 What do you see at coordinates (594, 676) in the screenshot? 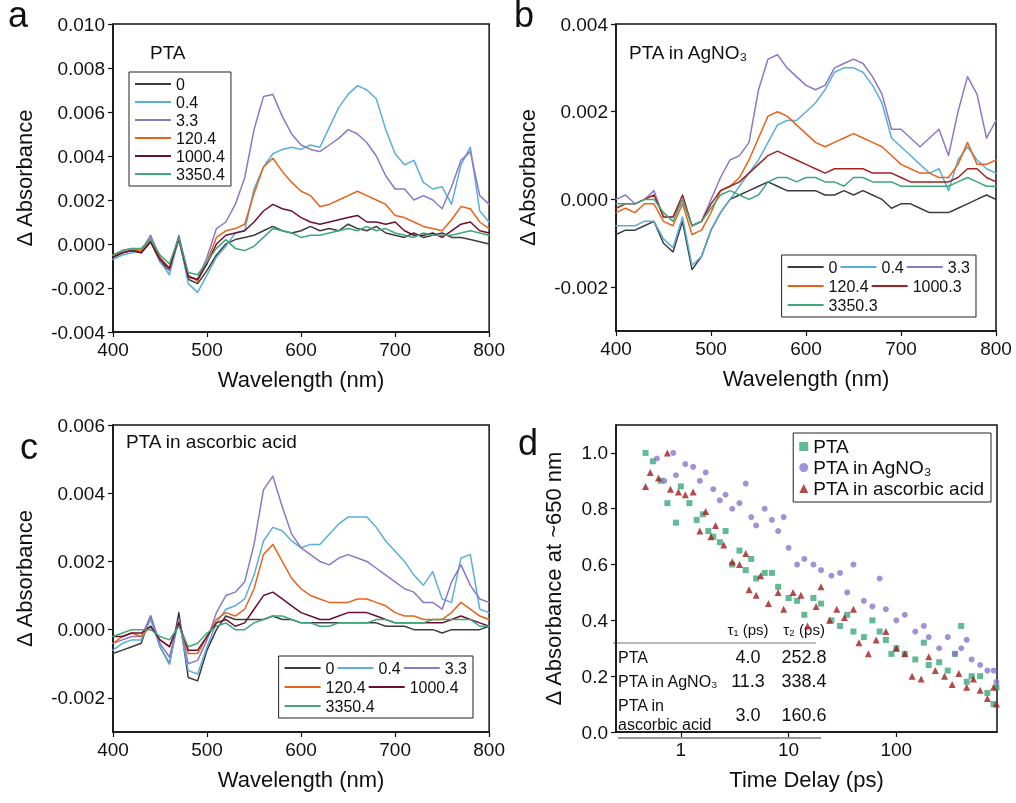
I see `y-tick-label: 0.2` at bounding box center [594, 676].